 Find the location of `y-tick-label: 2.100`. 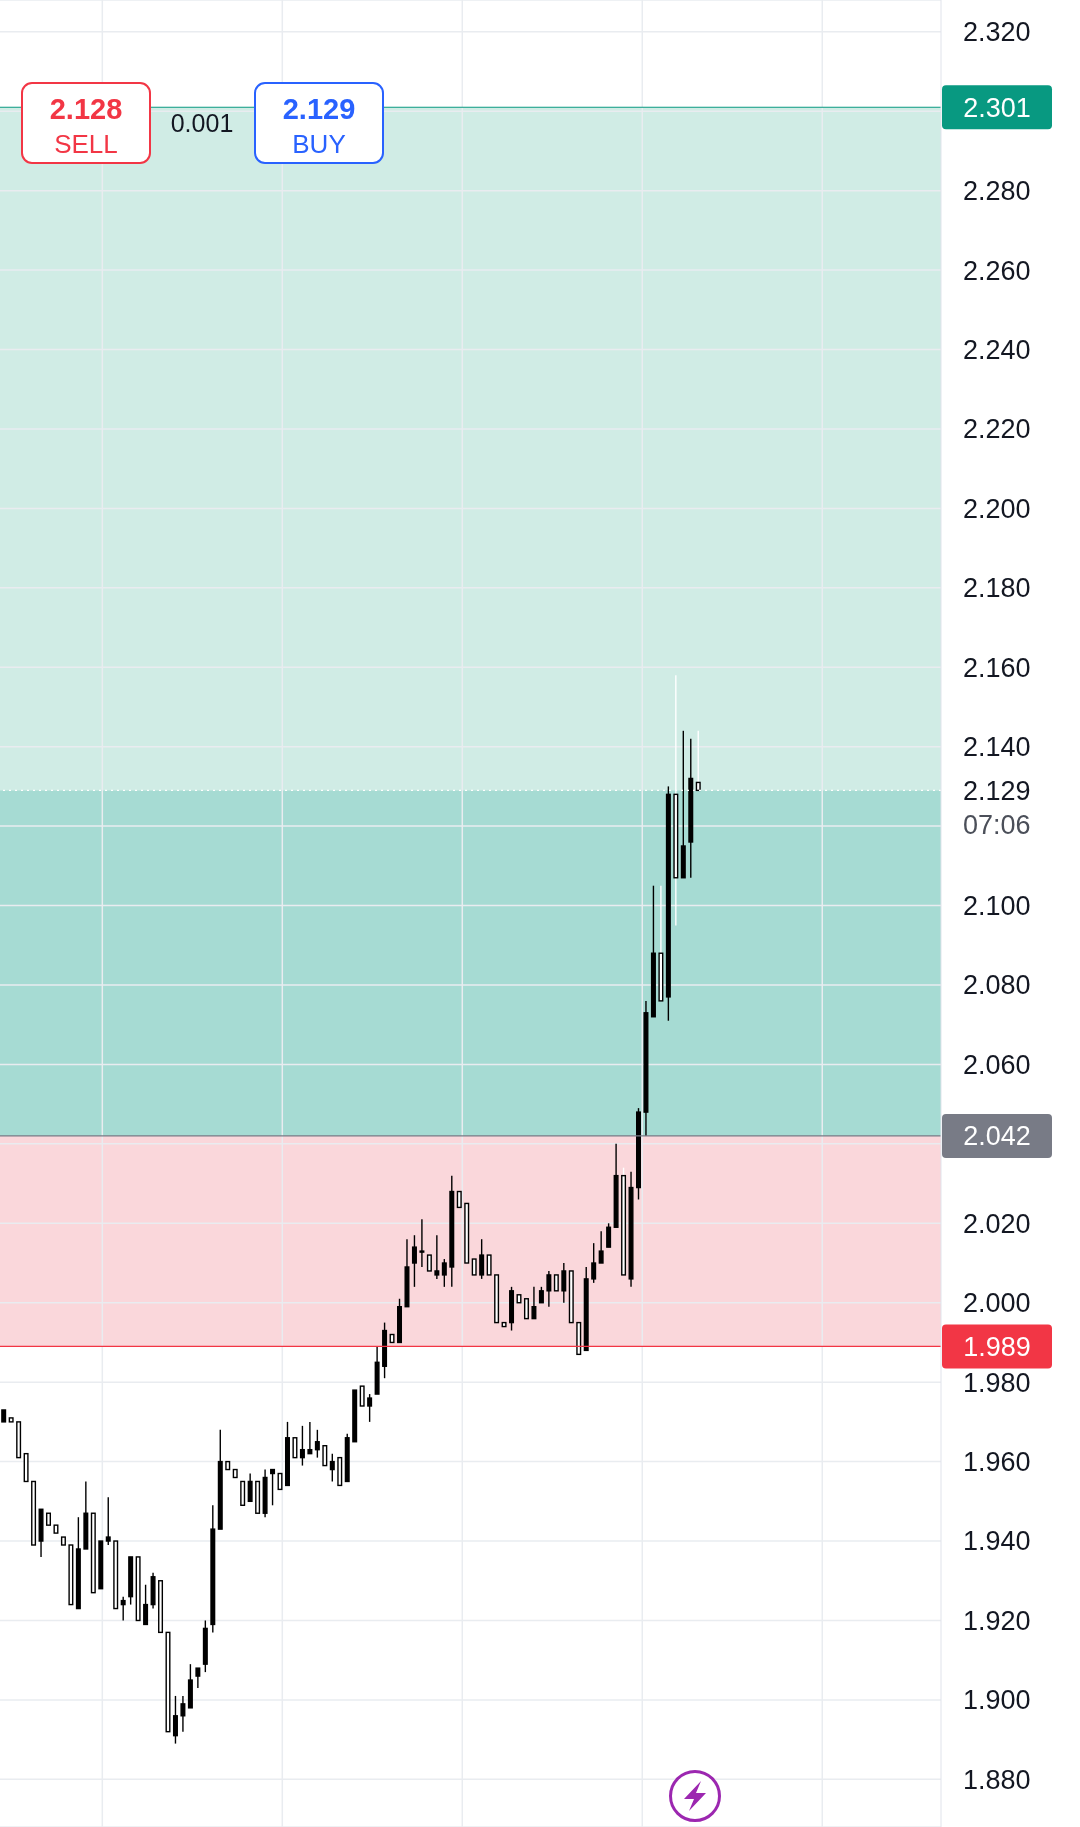

y-tick-label: 2.100 is located at coordinates (997, 906).